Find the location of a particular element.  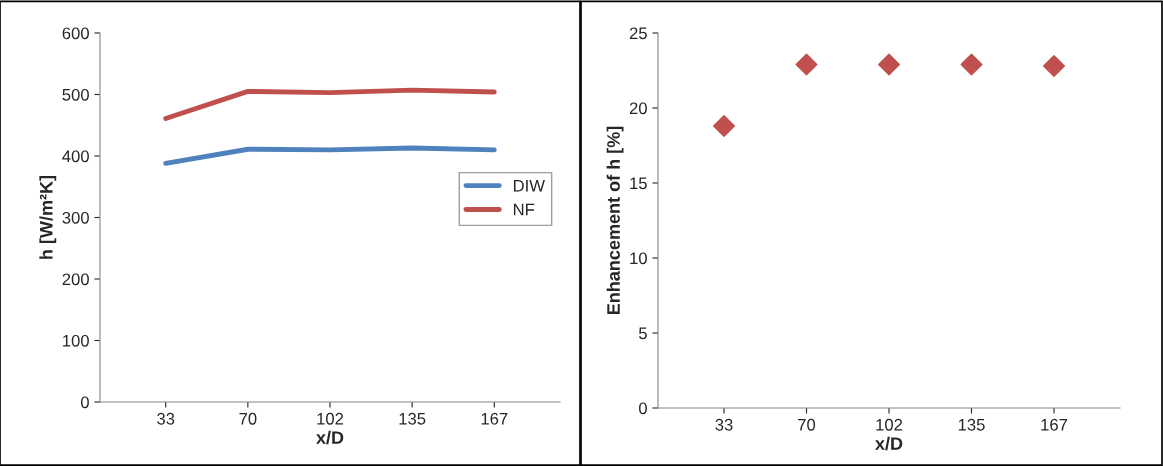

legend-label: DIW is located at coordinates (529, 185).